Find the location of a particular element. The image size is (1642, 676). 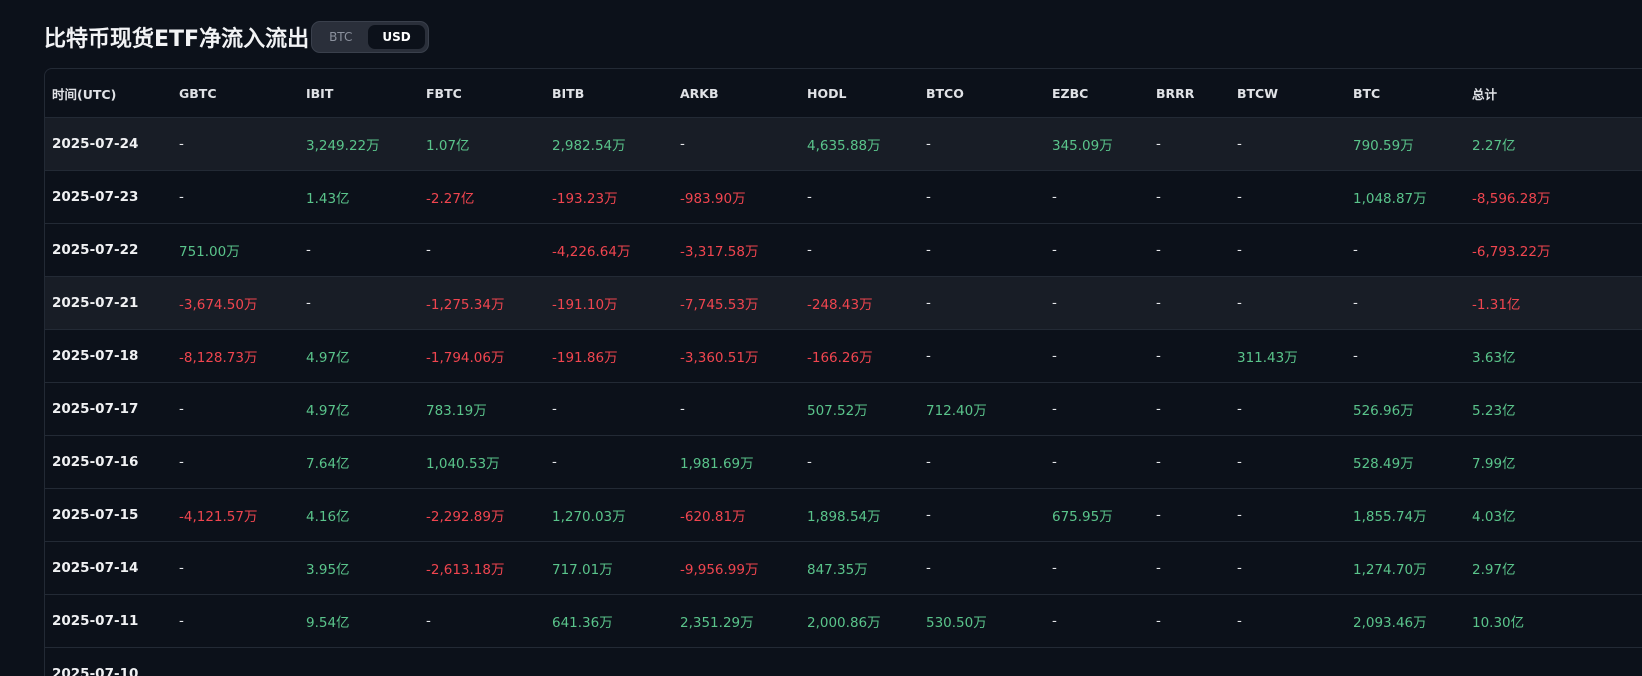

currency-toggle: BTC USD is located at coordinates (370, 37).